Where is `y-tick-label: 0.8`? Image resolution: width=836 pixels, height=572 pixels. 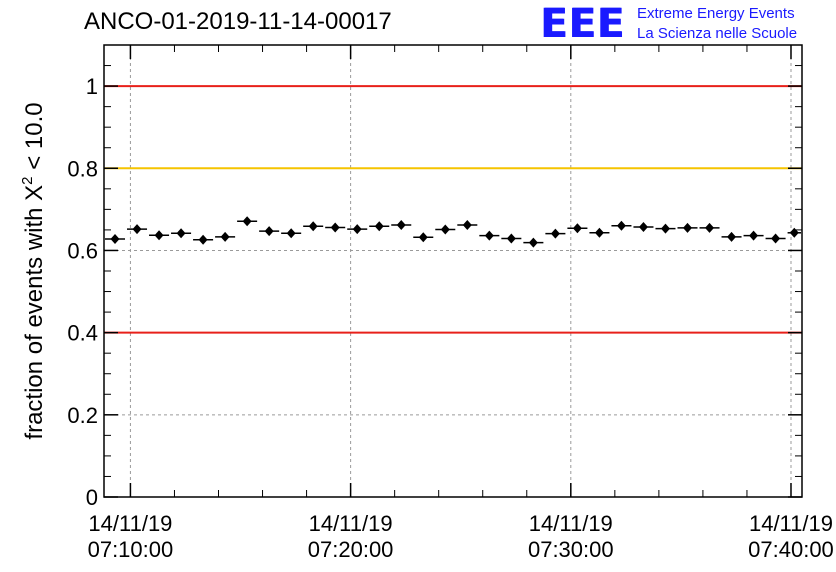 y-tick-label: 0.8 is located at coordinates (82, 168).